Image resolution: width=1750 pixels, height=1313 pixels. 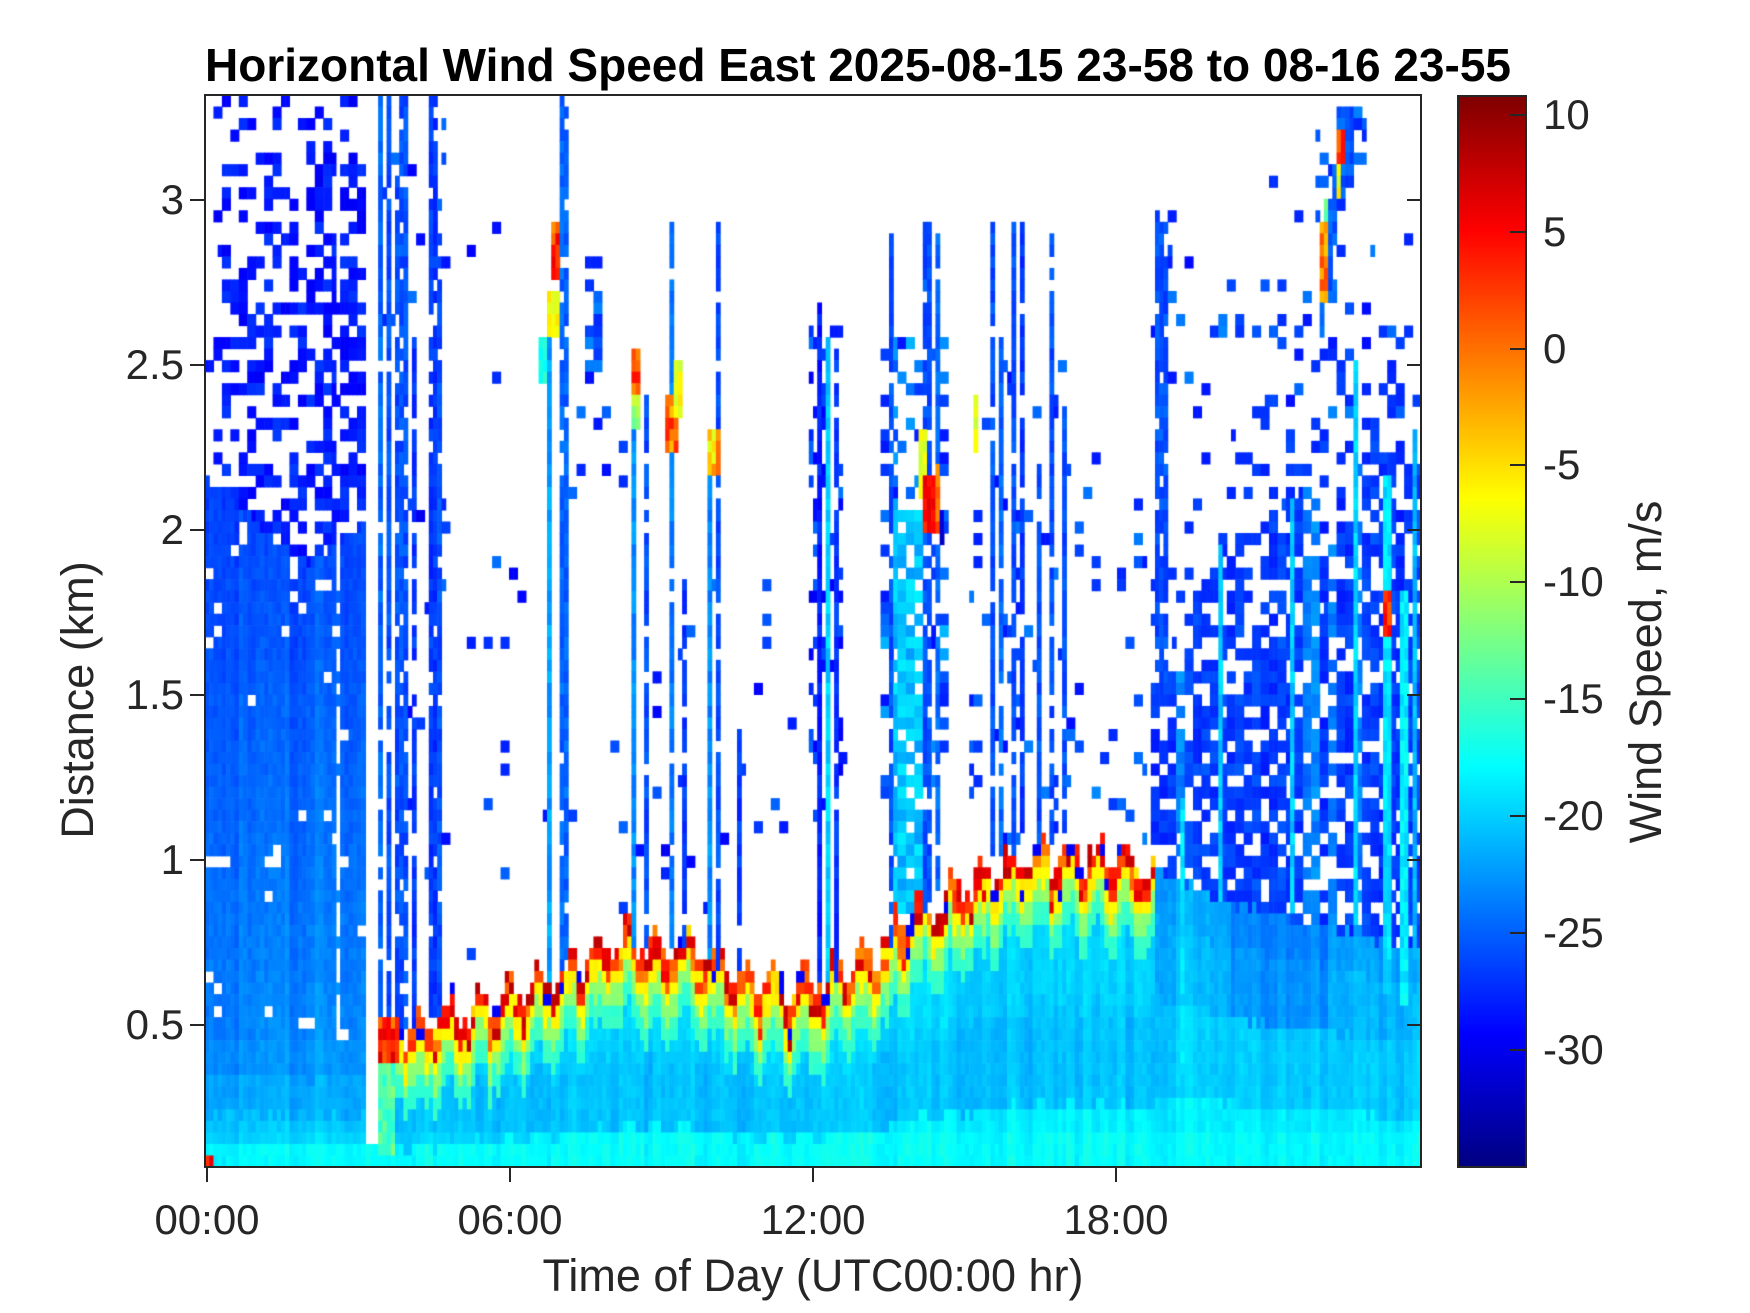 I want to click on colorbar-tick-label: 0, so click(x=1555, y=348).